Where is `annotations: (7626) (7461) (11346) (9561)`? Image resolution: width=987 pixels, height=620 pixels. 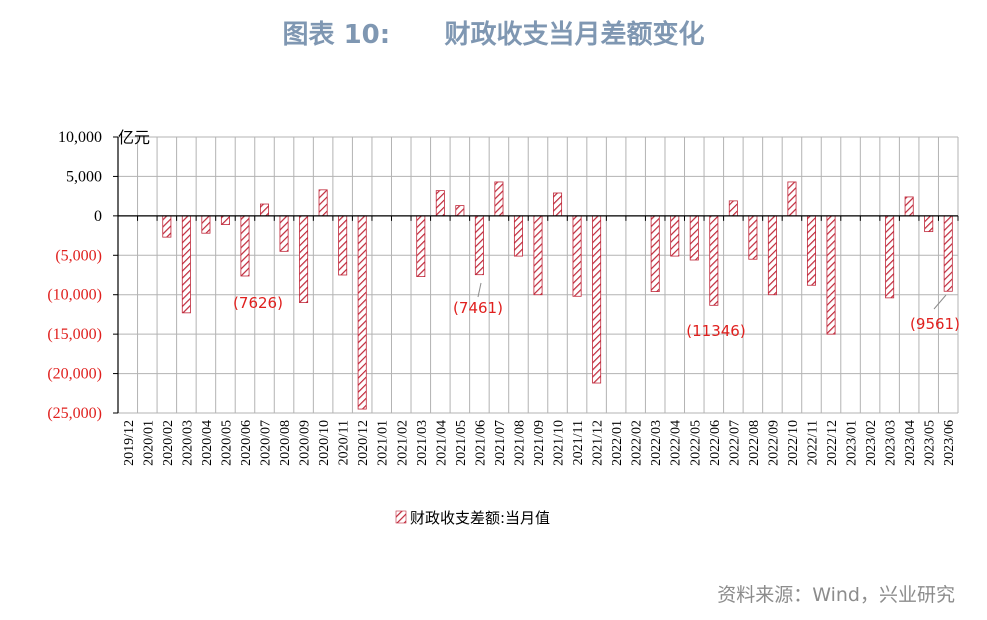 annotations: (7626) (7461) (11346) (9561) is located at coordinates (596, 311).